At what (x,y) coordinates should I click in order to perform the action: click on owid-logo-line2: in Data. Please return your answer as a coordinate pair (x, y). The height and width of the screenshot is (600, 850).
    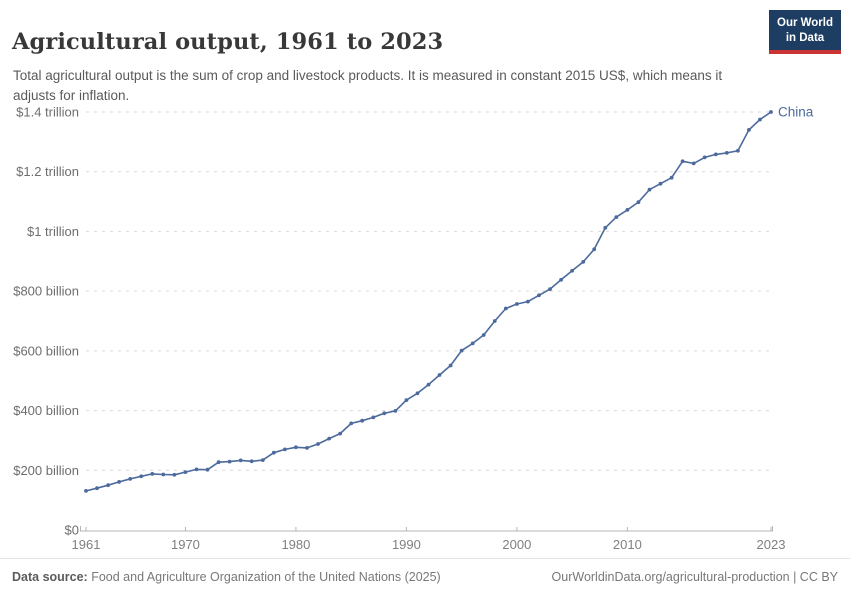
    Looking at the image, I should click on (805, 37).